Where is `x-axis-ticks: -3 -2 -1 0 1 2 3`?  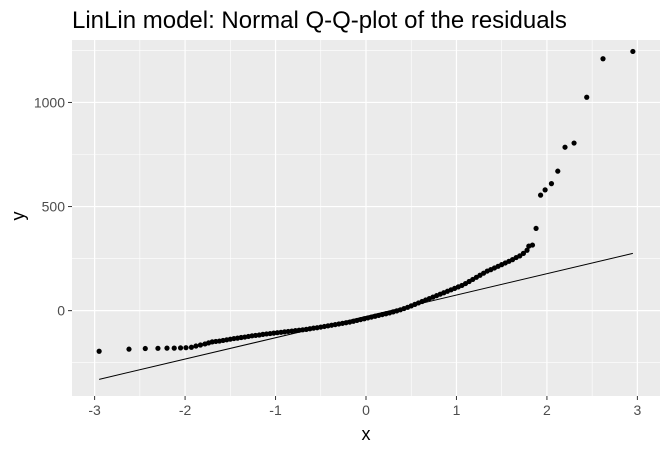
x-axis-ticks: -3 -2 -1 0 1 2 3 is located at coordinates (364, 407).